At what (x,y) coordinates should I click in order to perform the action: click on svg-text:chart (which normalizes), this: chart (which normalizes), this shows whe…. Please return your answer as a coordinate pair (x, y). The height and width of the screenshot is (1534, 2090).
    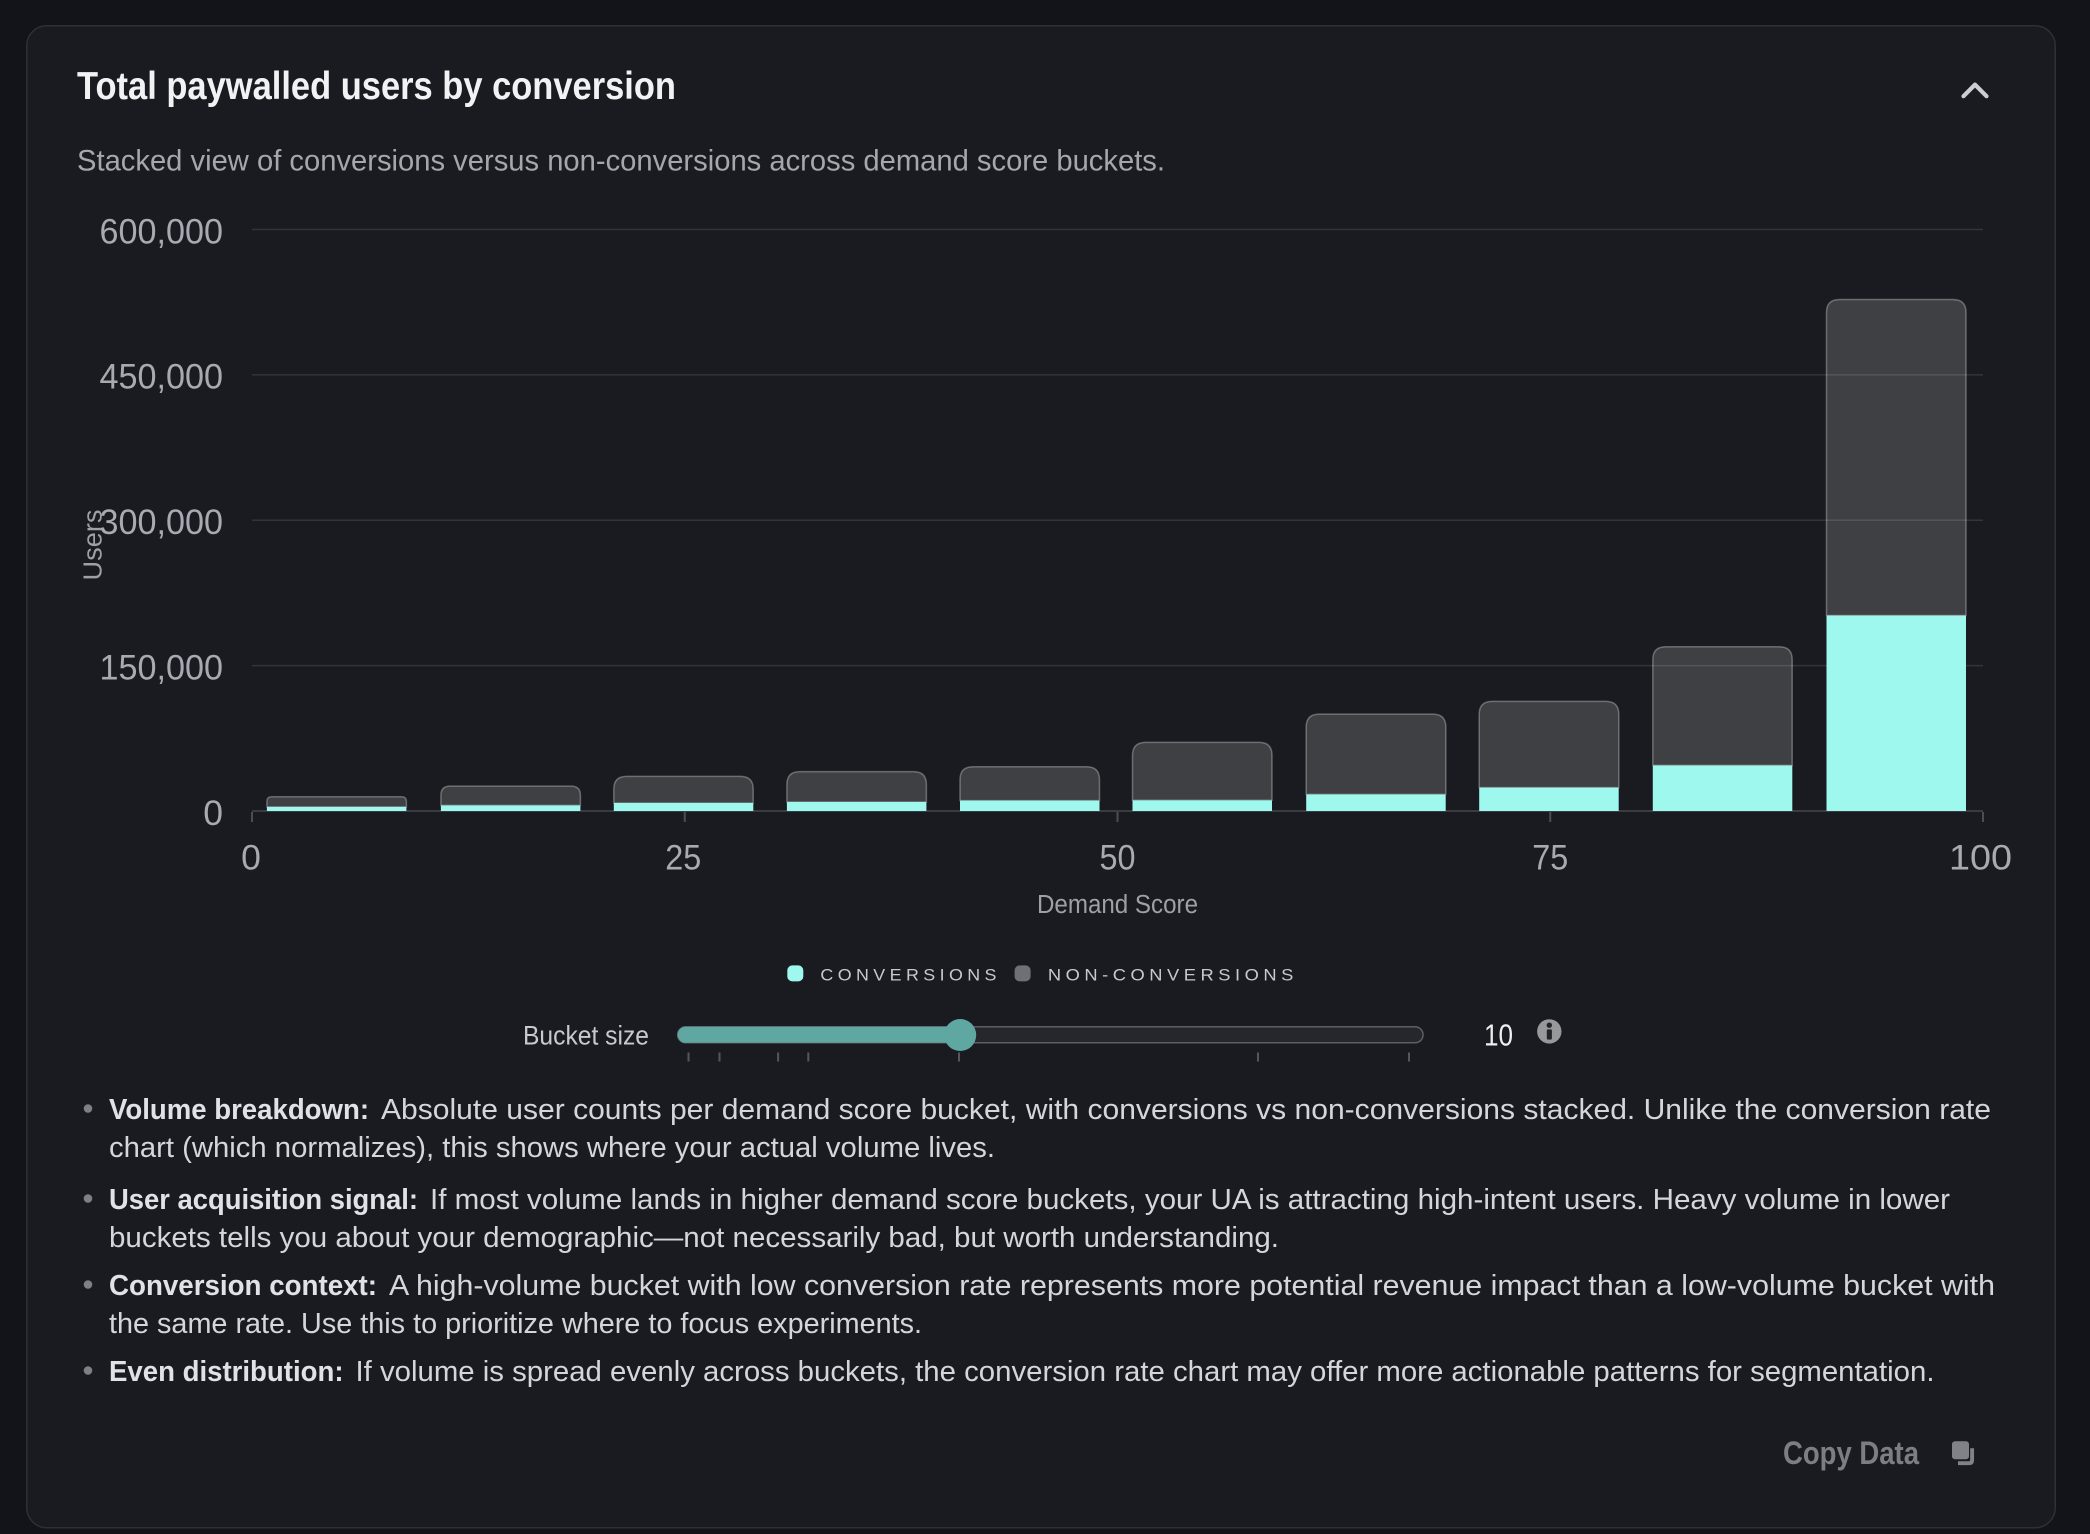
    Looking at the image, I should click on (552, 1148).